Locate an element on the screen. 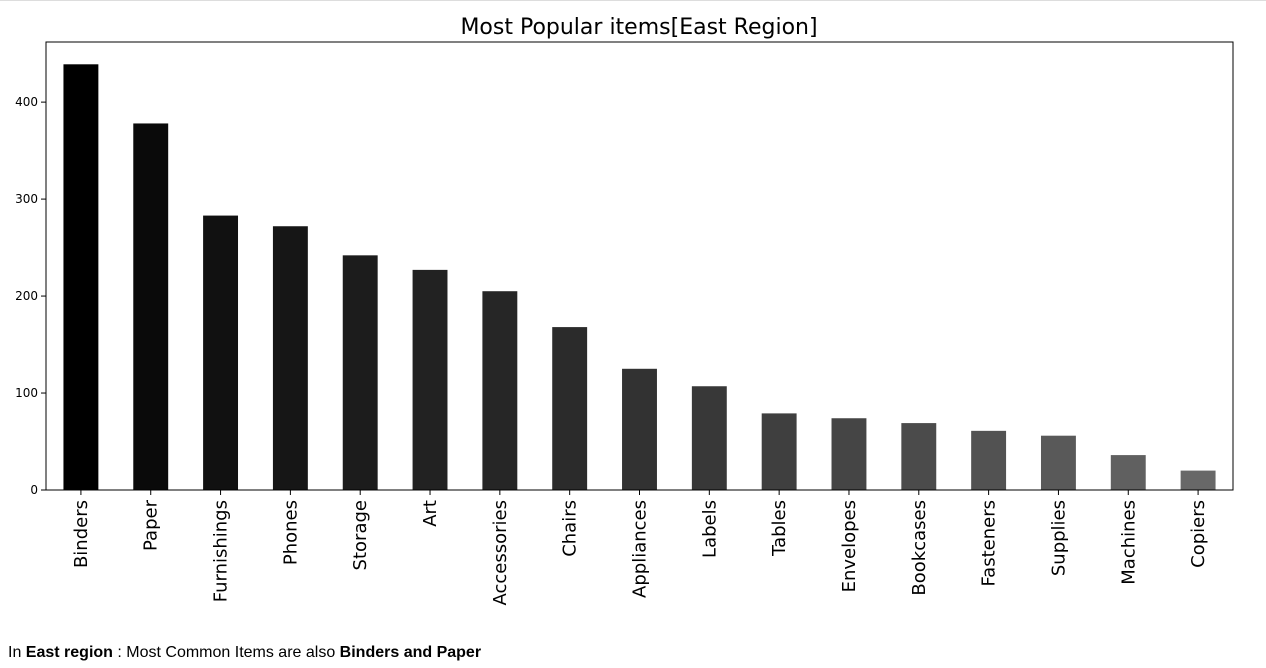 This screenshot has height=668, width=1266. bar-tables is located at coordinates (779, 451).